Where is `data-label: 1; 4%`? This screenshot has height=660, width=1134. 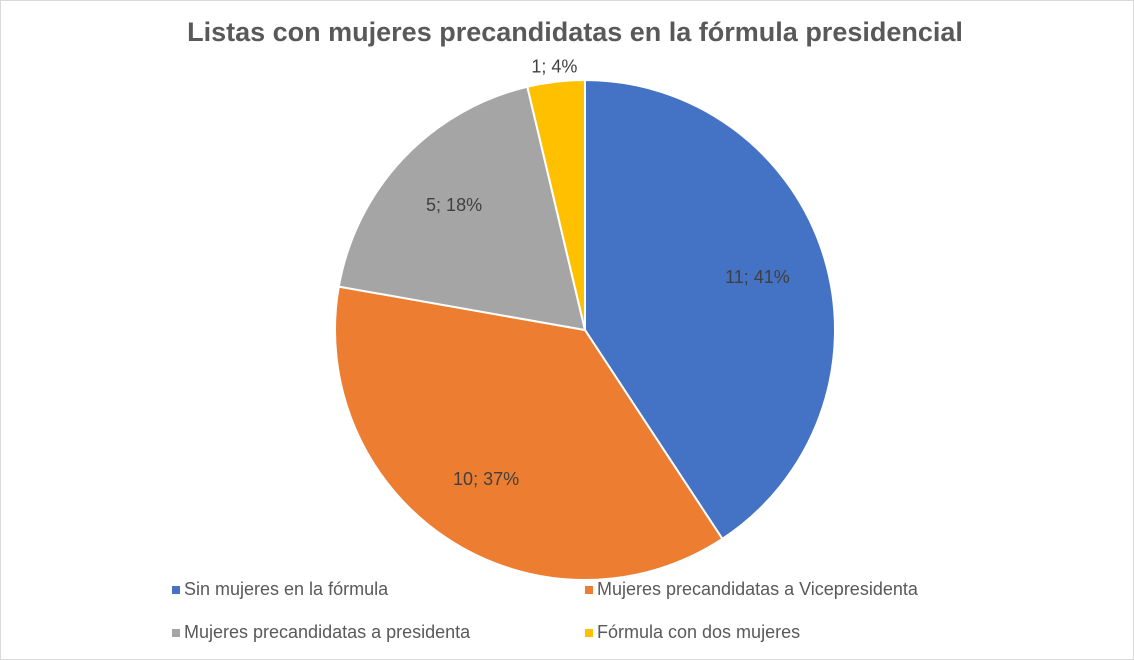 data-label: 1; 4% is located at coordinates (554, 67).